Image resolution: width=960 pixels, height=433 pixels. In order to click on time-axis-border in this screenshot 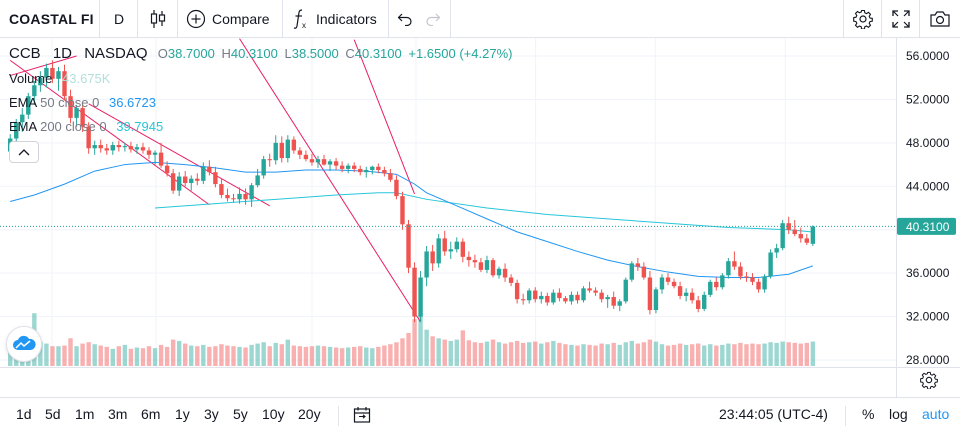, I will do `click(480, 367)`.